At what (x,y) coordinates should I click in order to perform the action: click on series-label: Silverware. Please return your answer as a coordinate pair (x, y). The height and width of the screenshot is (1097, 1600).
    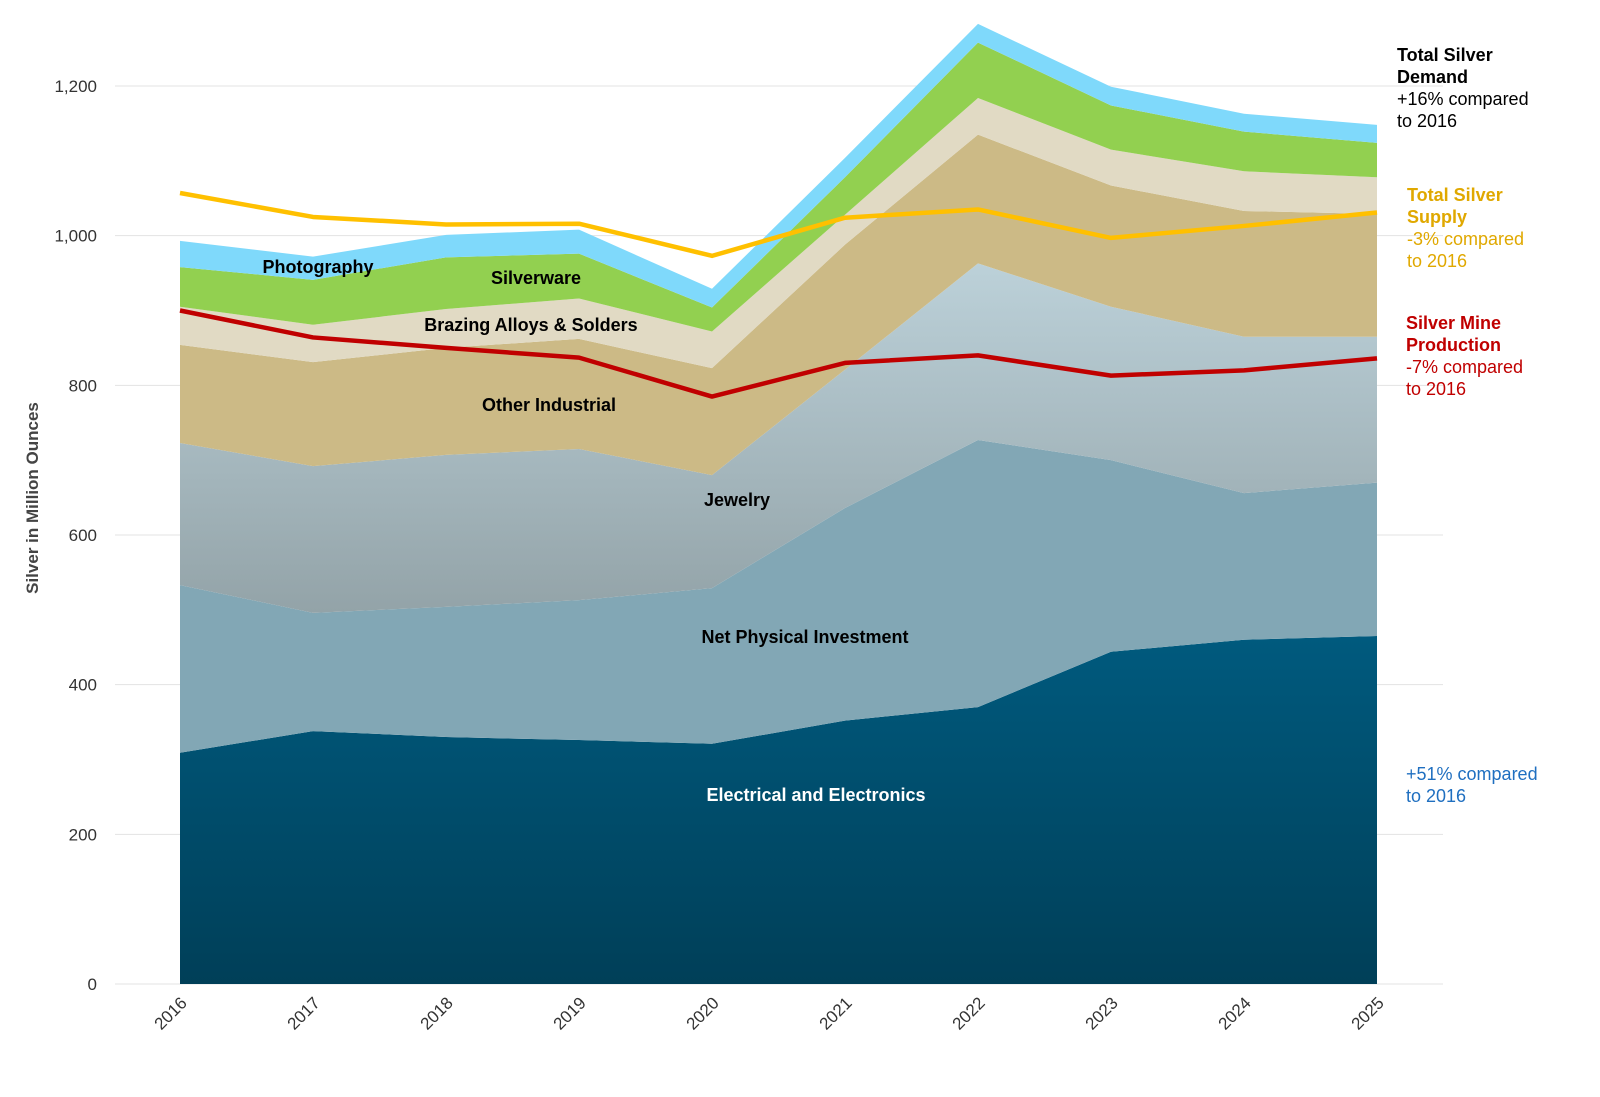
    Looking at the image, I should click on (536, 278).